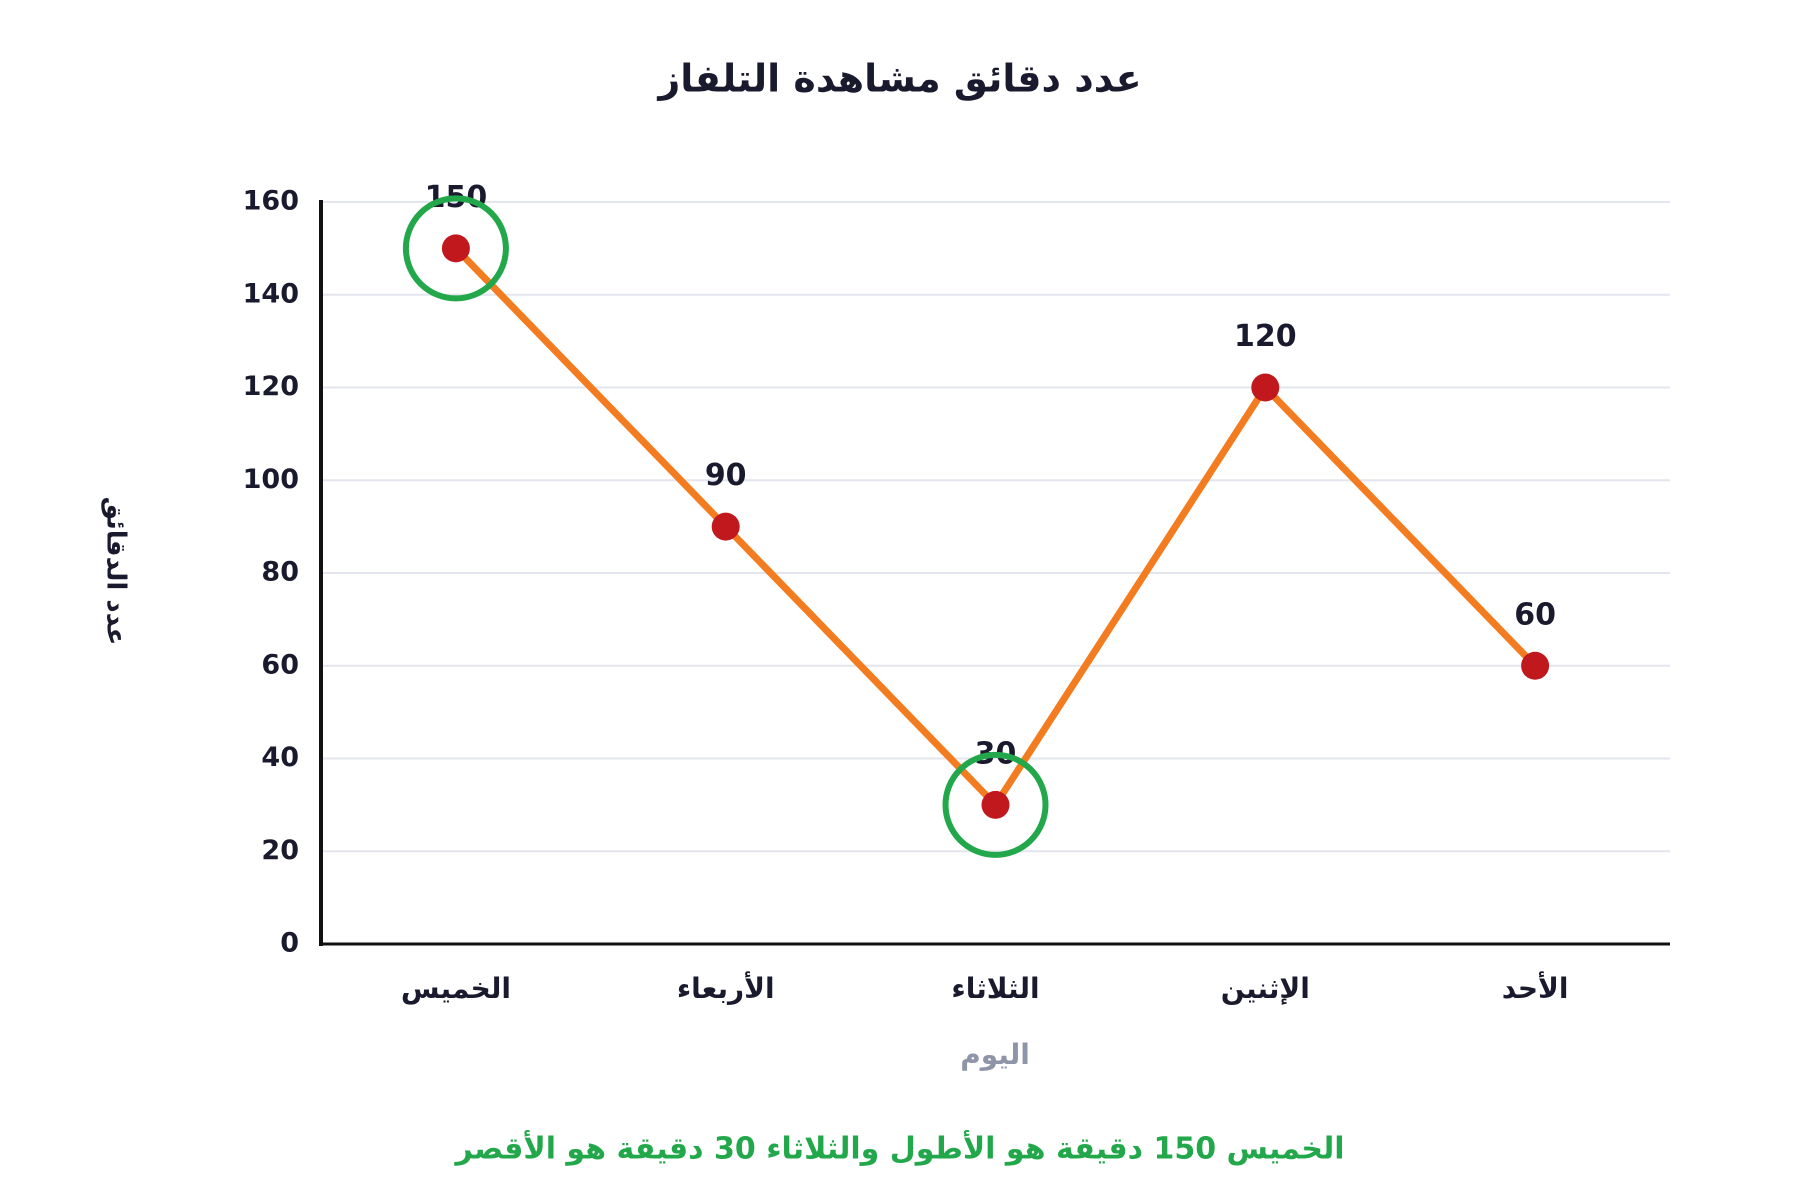 The height and width of the screenshot is (1200, 1800). I want to click on chart-title: عدد دقائق مشاهدة التلفاز, so click(898, 79).